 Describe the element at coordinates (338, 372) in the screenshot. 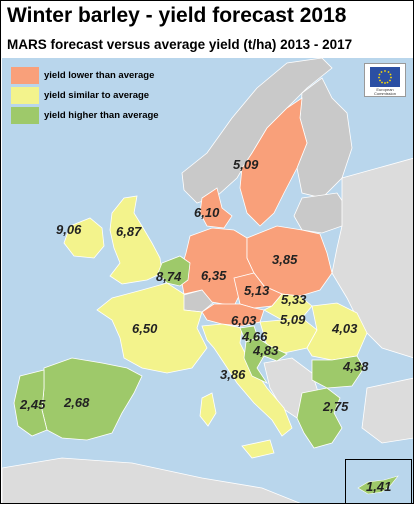

I see `bulgaria-region` at that location.